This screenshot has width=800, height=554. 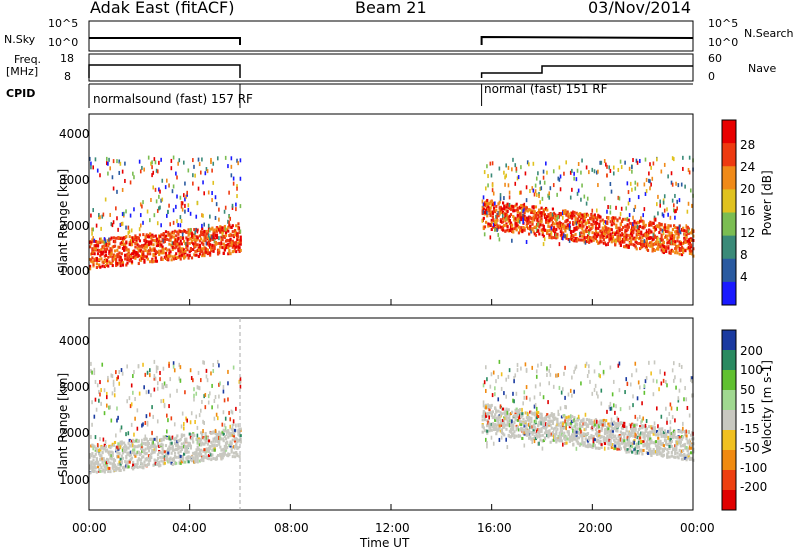 I want to click on xtick-08: 08:00, so click(x=291, y=528).